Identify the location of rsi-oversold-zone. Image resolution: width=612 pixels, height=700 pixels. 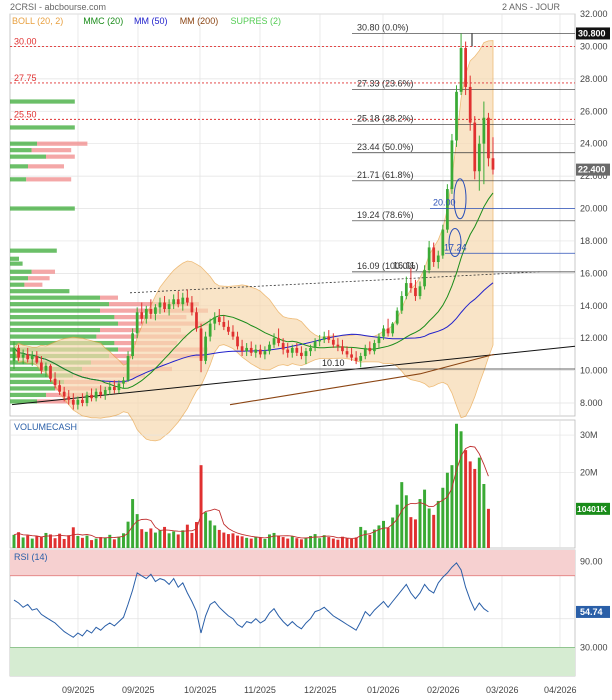
(292, 661).